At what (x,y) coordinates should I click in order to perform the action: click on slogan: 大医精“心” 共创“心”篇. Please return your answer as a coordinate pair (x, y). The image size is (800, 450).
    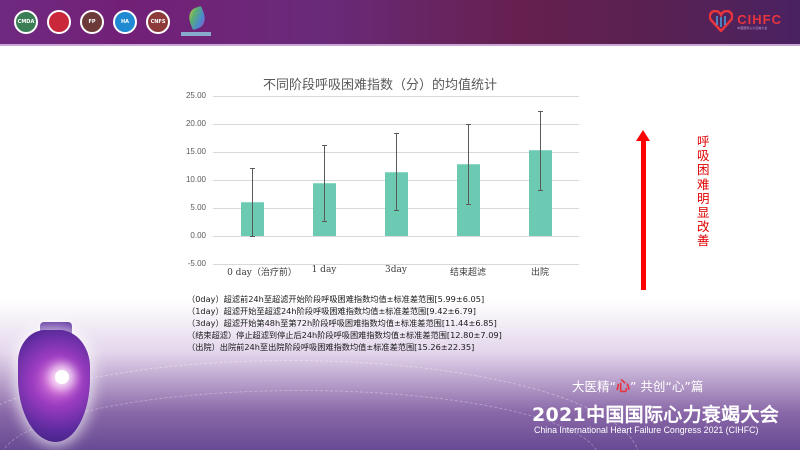
    Looking at the image, I should click on (637, 386).